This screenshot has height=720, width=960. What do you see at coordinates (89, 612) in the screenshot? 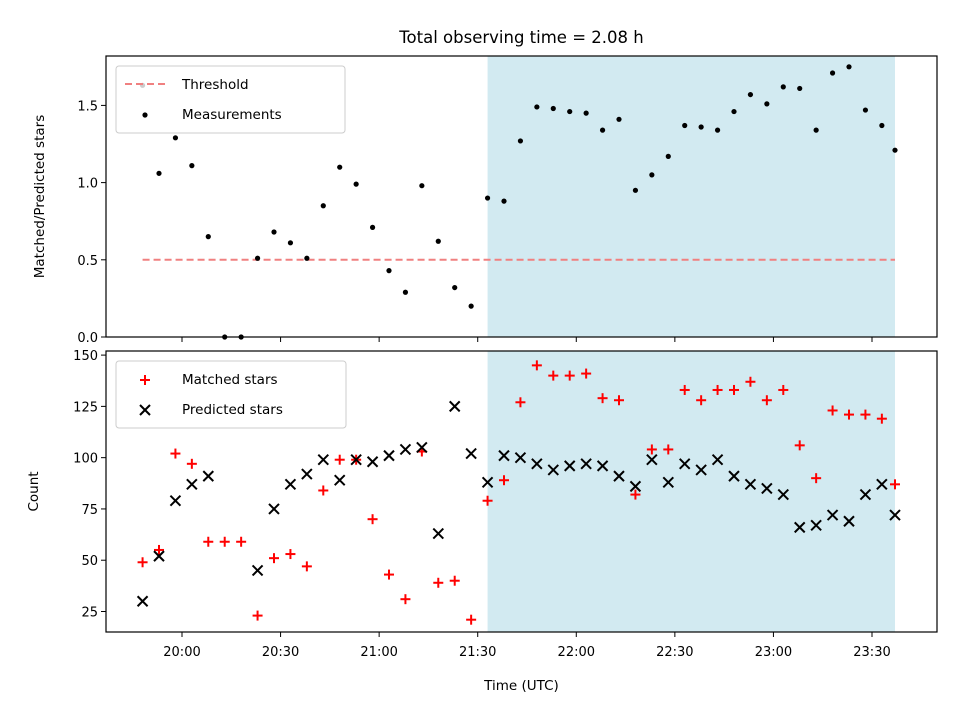
I see `y-tick-label: 25` at bounding box center [89, 612].